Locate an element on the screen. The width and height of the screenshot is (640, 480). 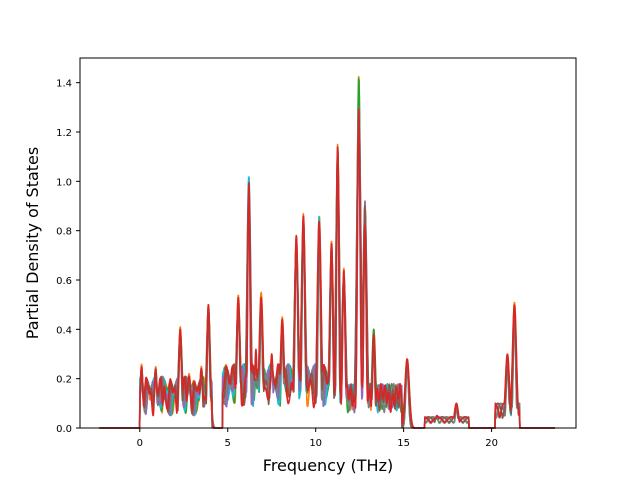
y-tick-label: 0.4 is located at coordinates (64, 330).